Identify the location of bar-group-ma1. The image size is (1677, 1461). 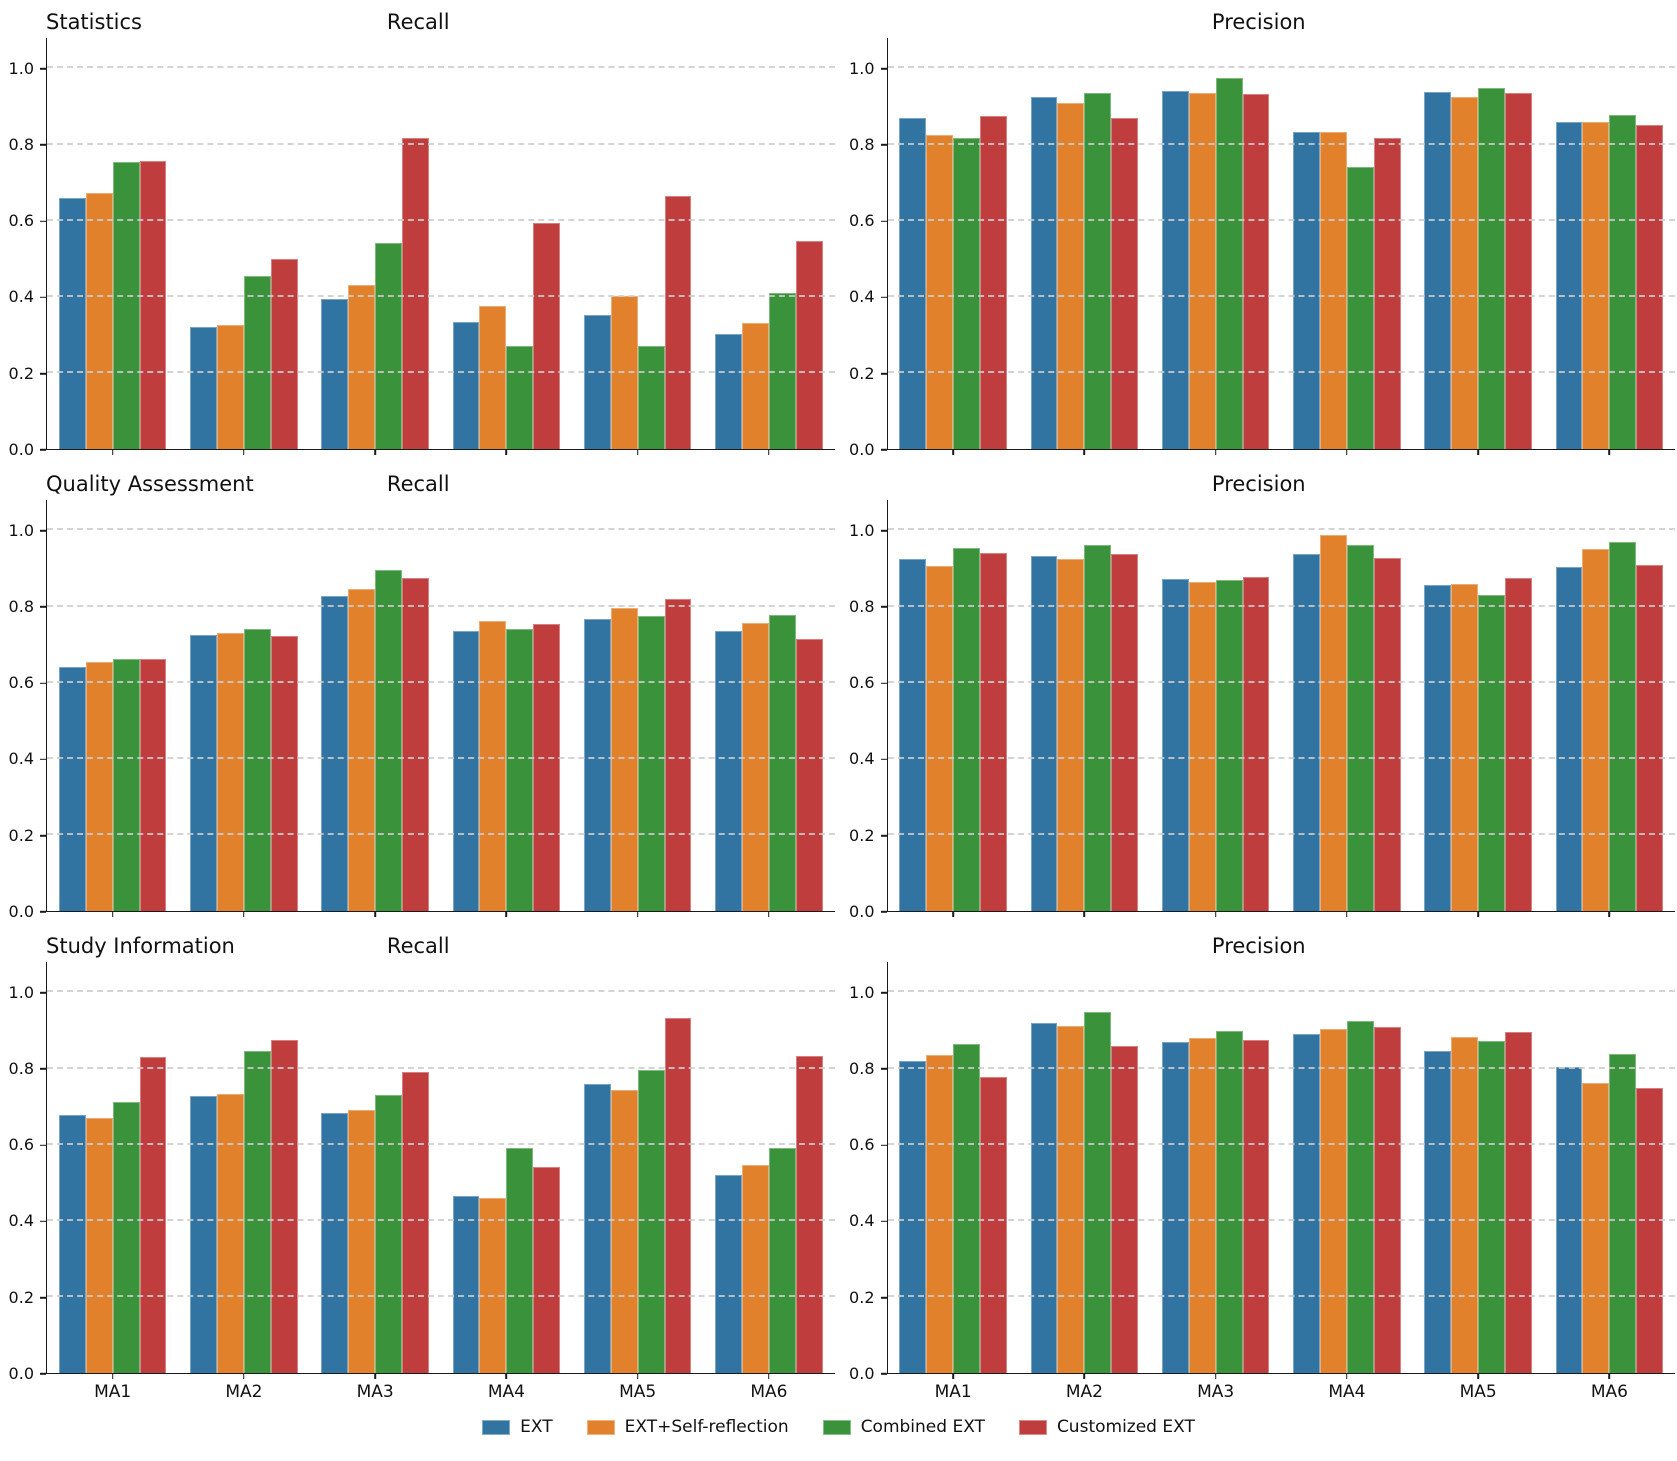
(112, 246).